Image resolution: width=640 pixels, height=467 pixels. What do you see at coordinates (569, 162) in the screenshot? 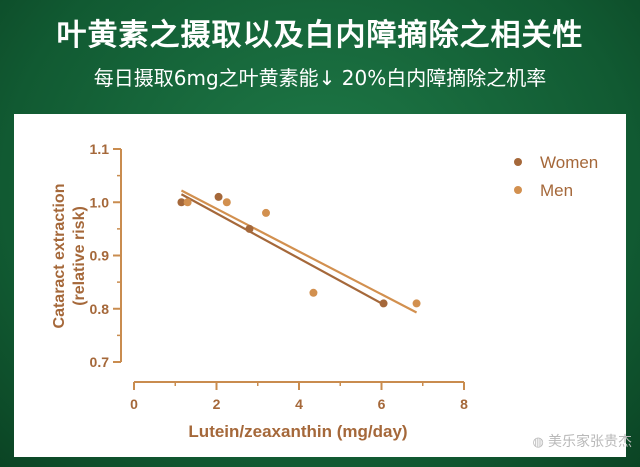
I see `legend-label-women: Women` at bounding box center [569, 162].